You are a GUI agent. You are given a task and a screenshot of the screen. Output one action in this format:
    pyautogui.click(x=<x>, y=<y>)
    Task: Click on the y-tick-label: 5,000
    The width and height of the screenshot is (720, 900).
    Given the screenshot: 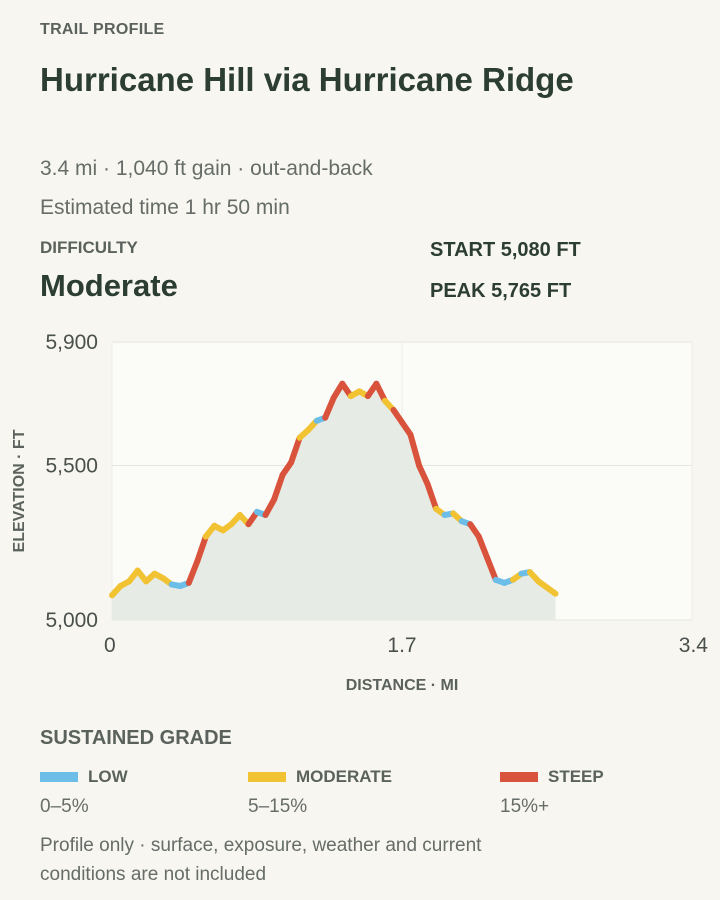 What is the action you would take?
    pyautogui.click(x=71, y=620)
    